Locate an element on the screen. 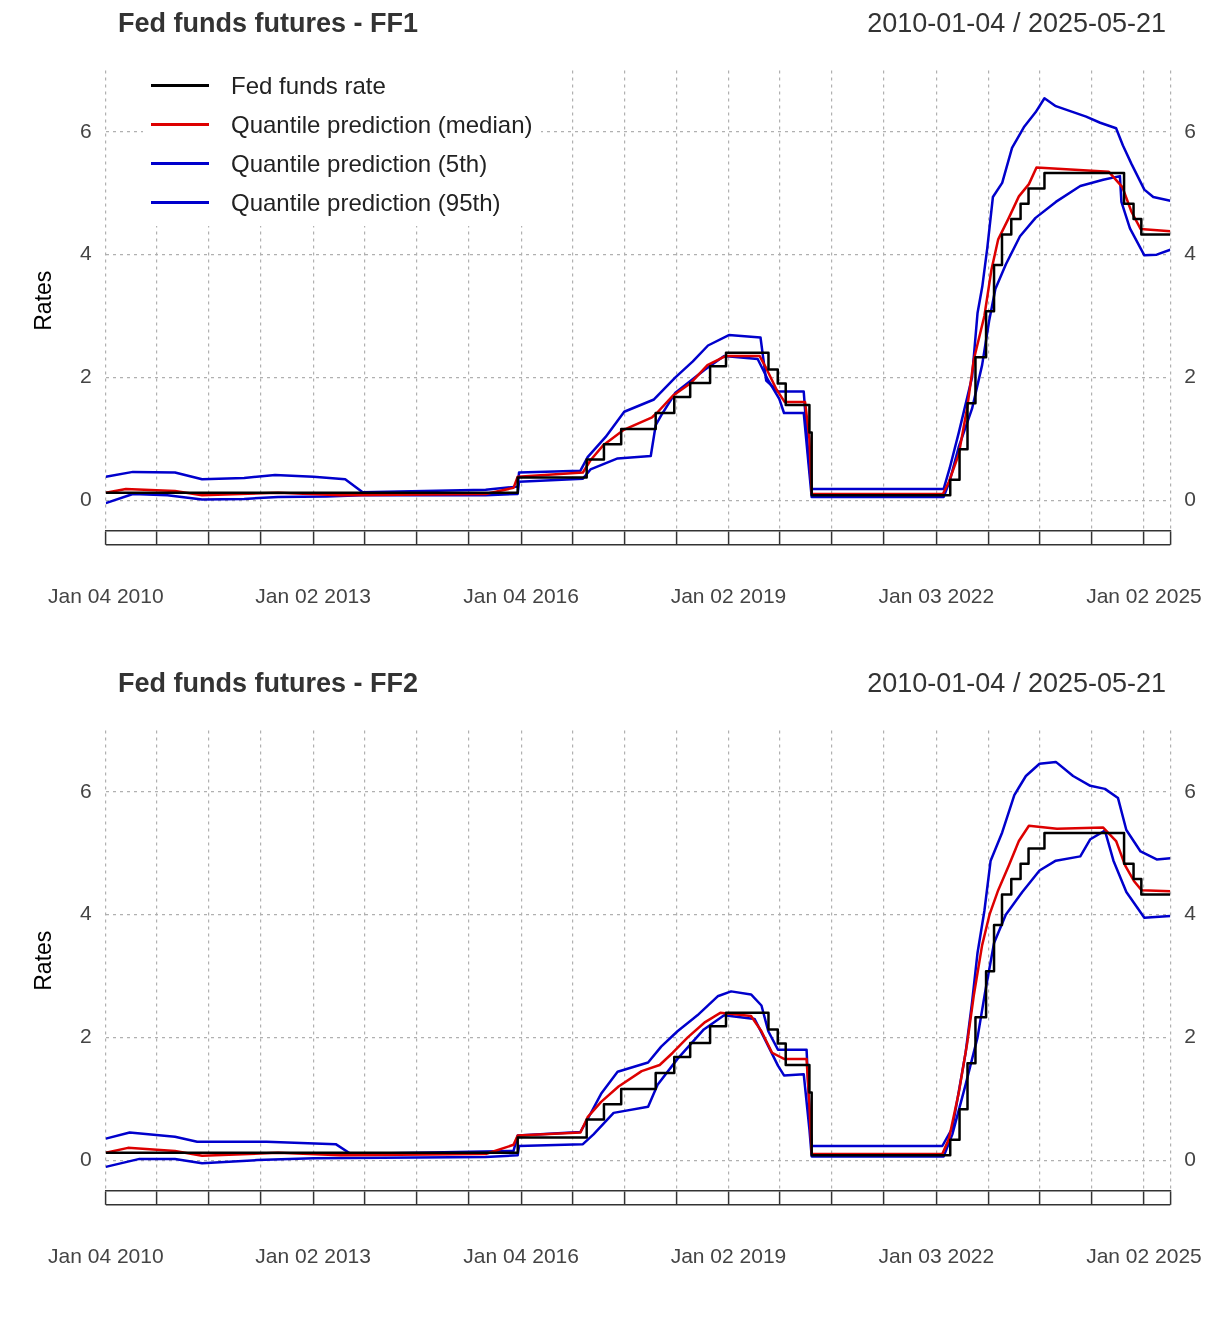 The width and height of the screenshot is (1222, 1334). legend-label: Quantile prediction (95th) is located at coordinates (366, 202).